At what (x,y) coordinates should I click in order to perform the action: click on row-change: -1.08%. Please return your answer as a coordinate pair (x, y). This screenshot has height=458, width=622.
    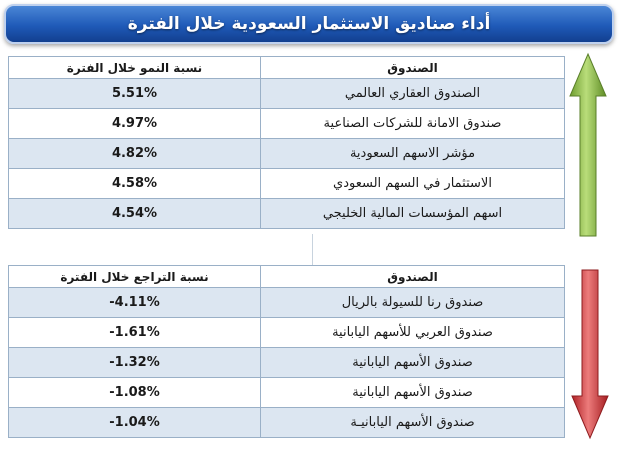
    Looking at the image, I should click on (134, 392).